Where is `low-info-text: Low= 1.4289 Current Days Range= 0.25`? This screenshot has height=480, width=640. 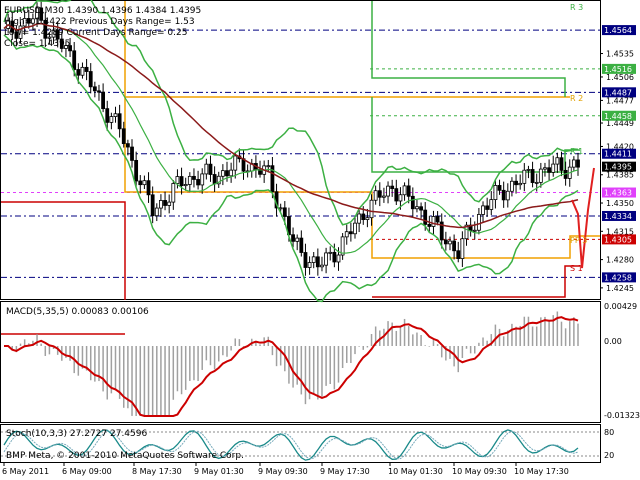
low-info-text: Low= 1.4289 Current Days Range= 0.25 is located at coordinates (95, 33).